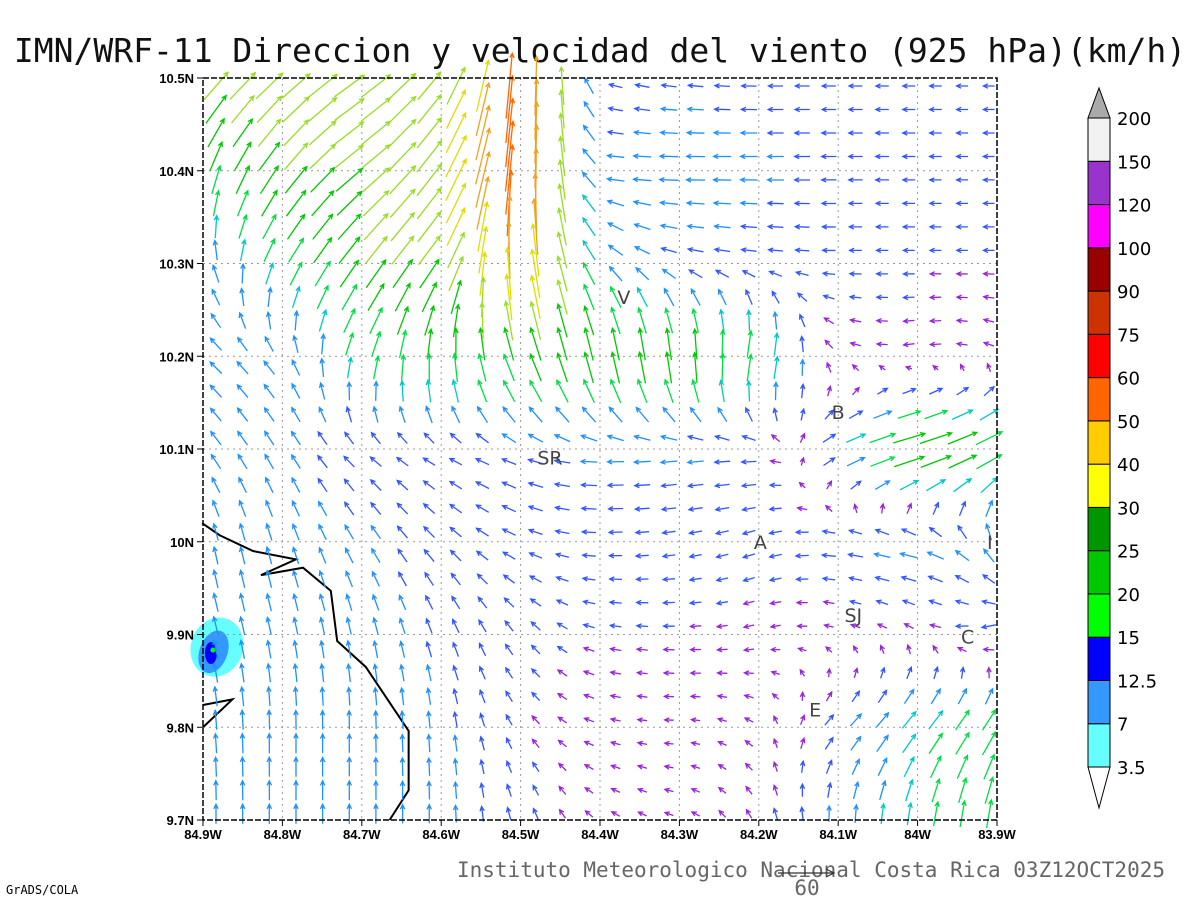  Describe the element at coordinates (180, 635) in the screenshot. I see `y-tick-label: 9.9N` at that location.